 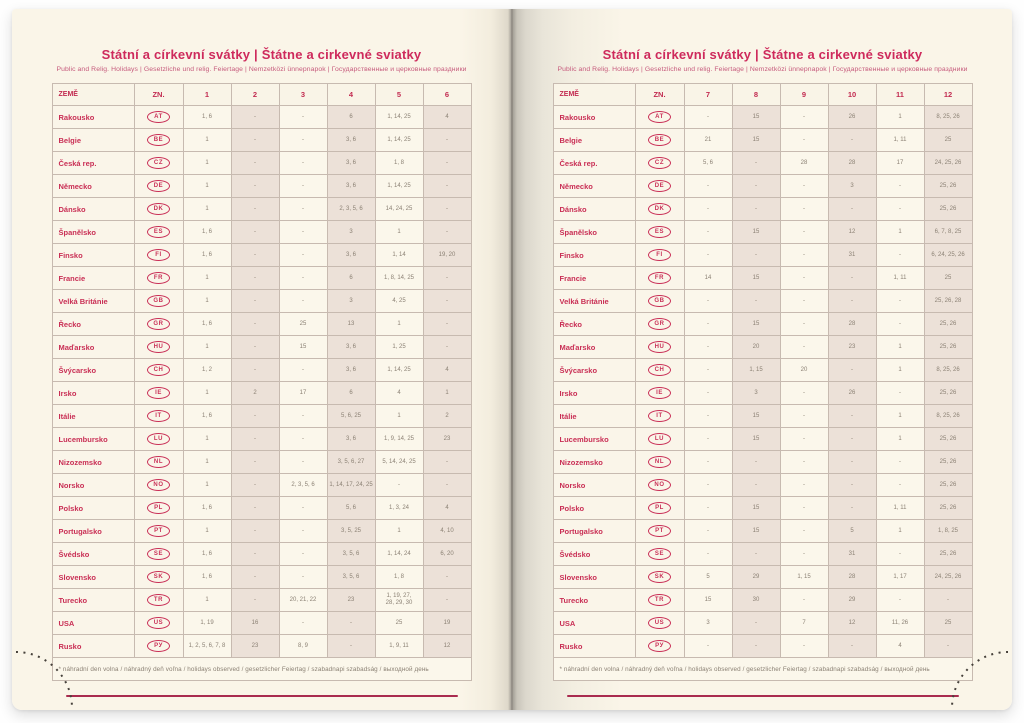 What do you see at coordinates (762, 623) in the screenshot?
I see `table-row: USA US 3-7 12 11, 26 25` at bounding box center [762, 623].